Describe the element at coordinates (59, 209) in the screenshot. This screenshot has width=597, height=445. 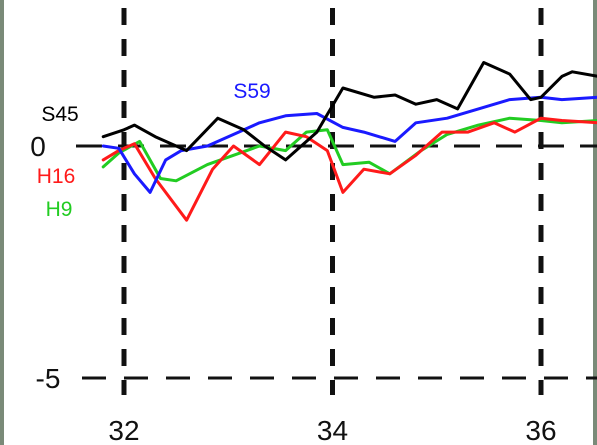
I see `series-label-h9: H9` at that location.